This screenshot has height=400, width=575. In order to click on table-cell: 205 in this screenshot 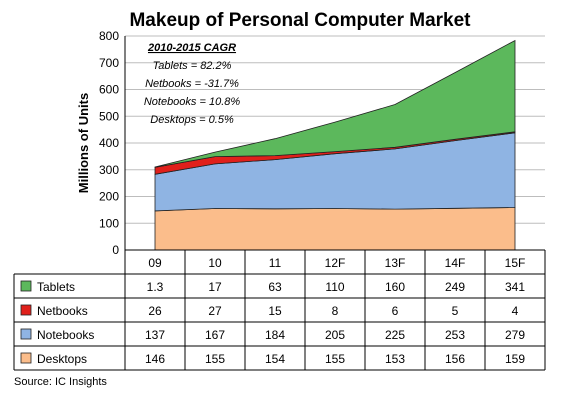, I will do `click(335, 335)`.